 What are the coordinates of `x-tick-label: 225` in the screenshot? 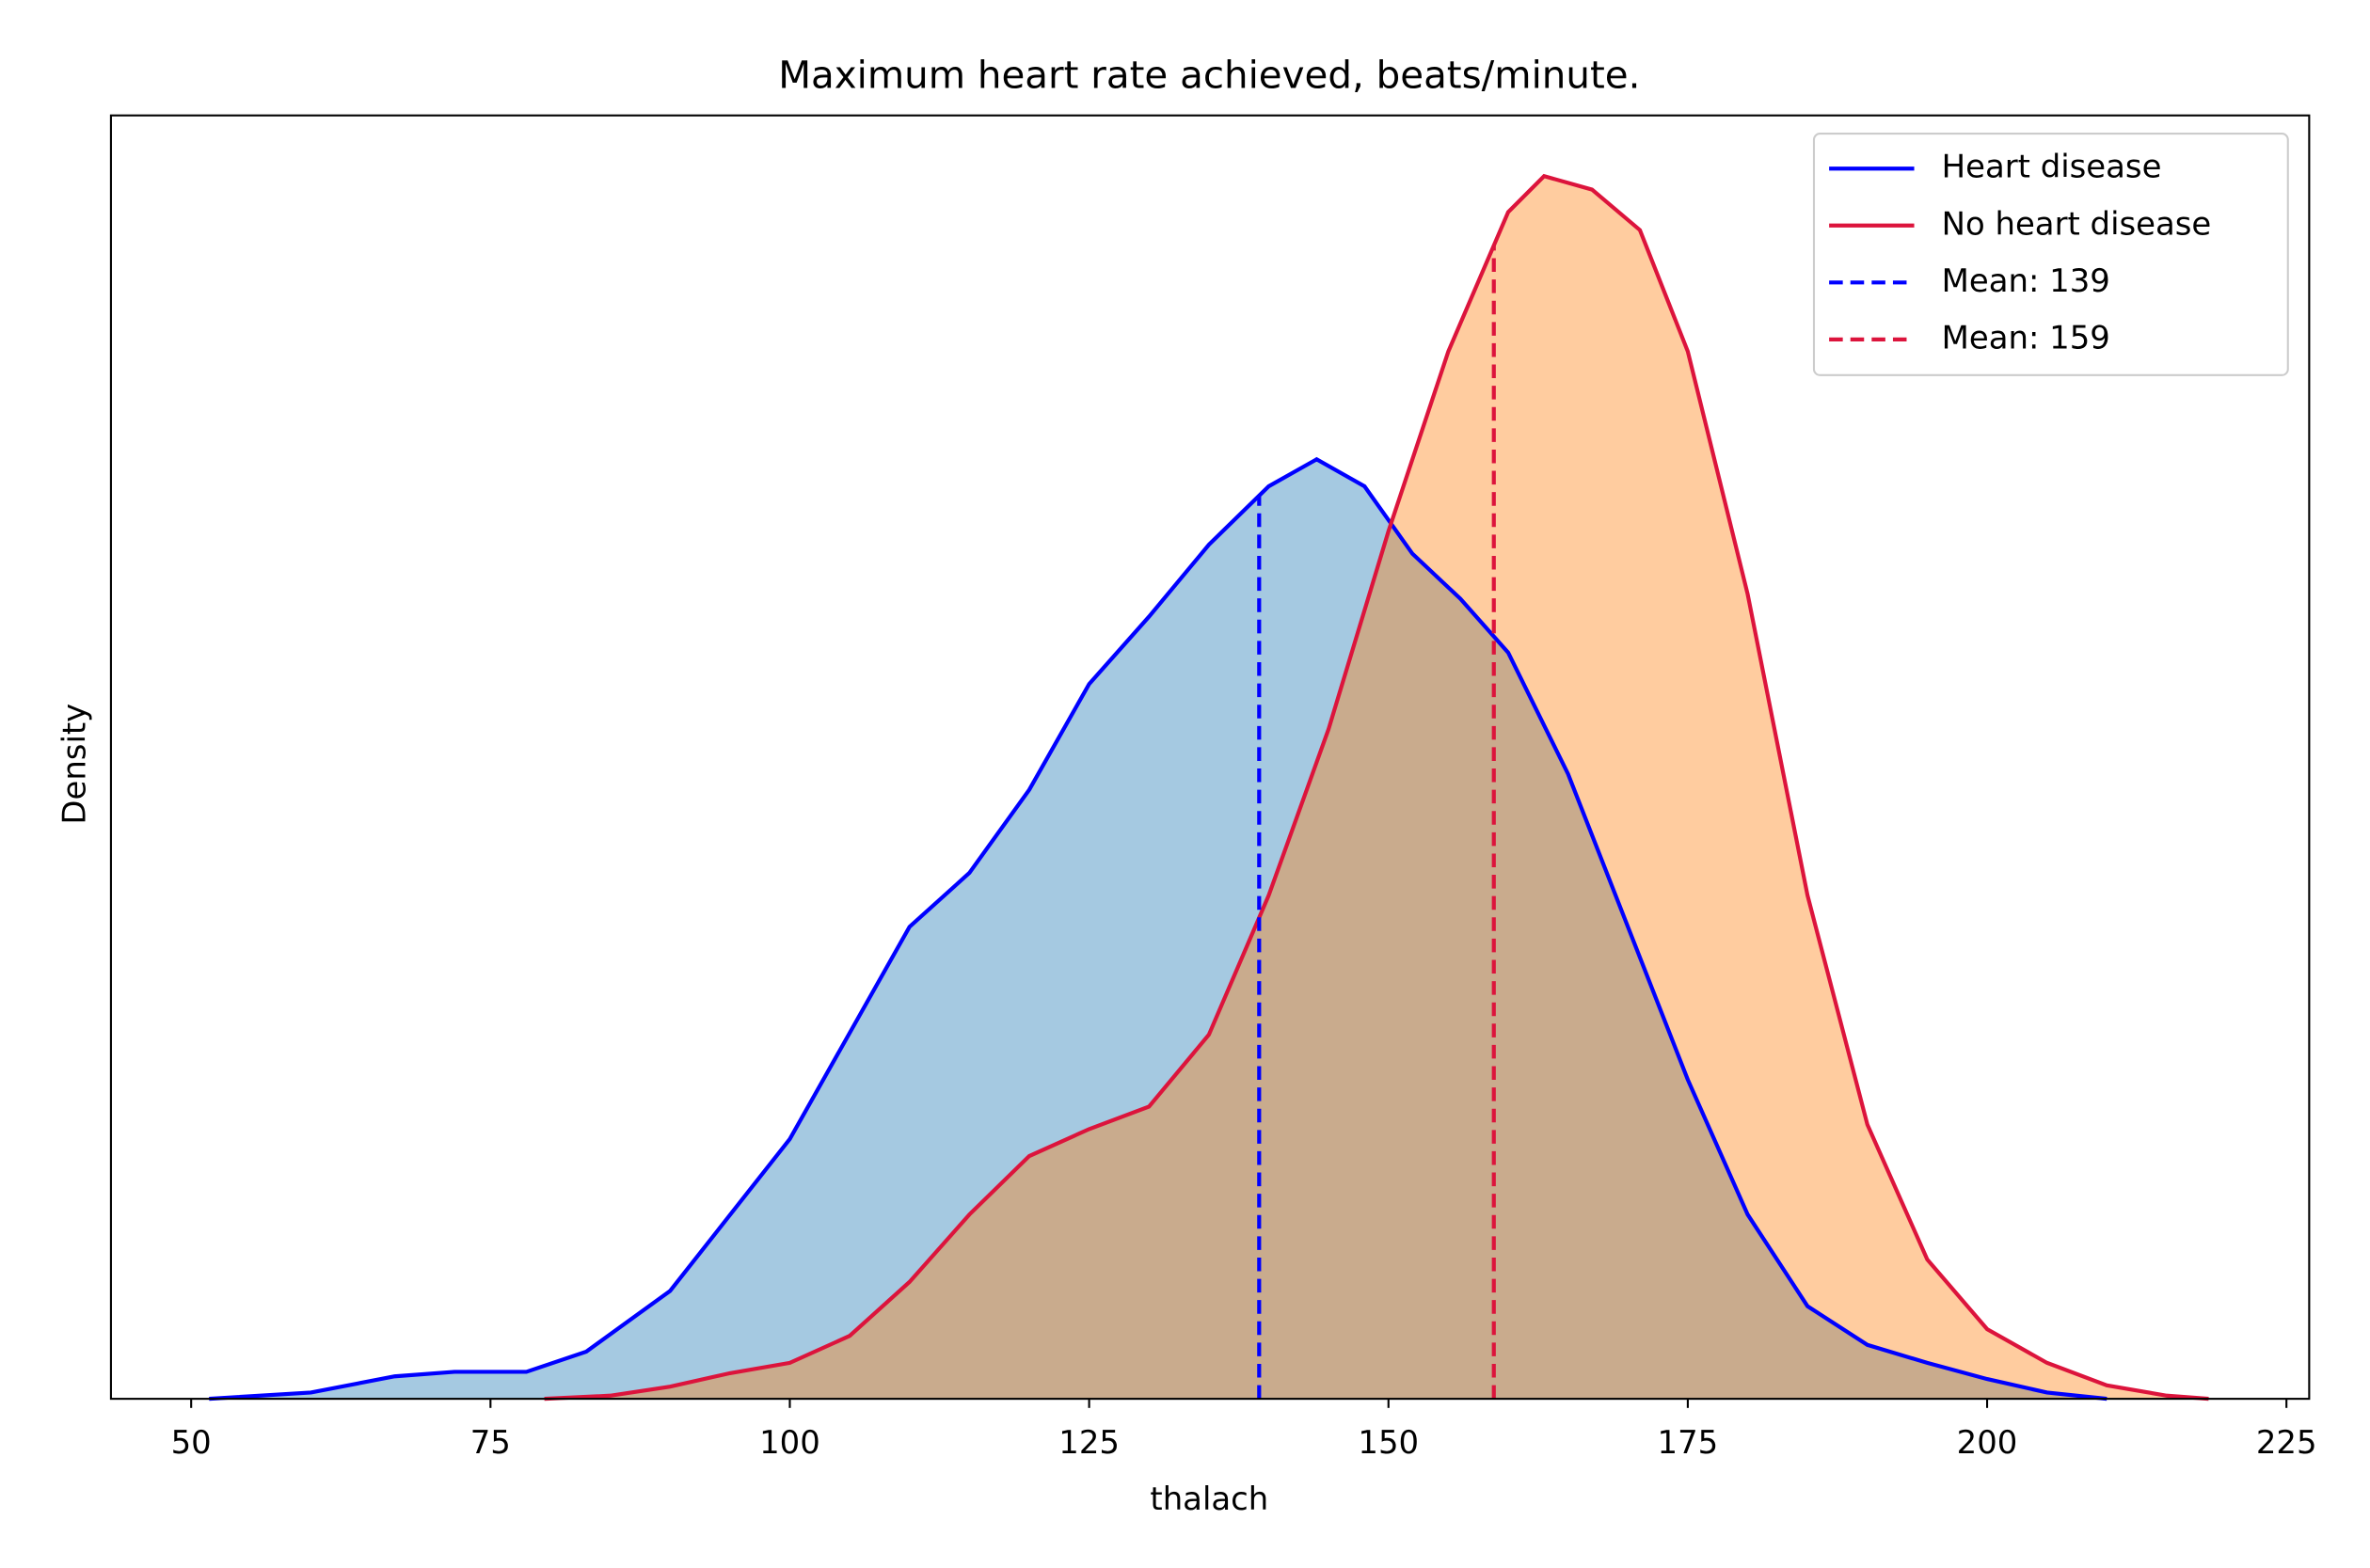 It's located at (2286, 1442).